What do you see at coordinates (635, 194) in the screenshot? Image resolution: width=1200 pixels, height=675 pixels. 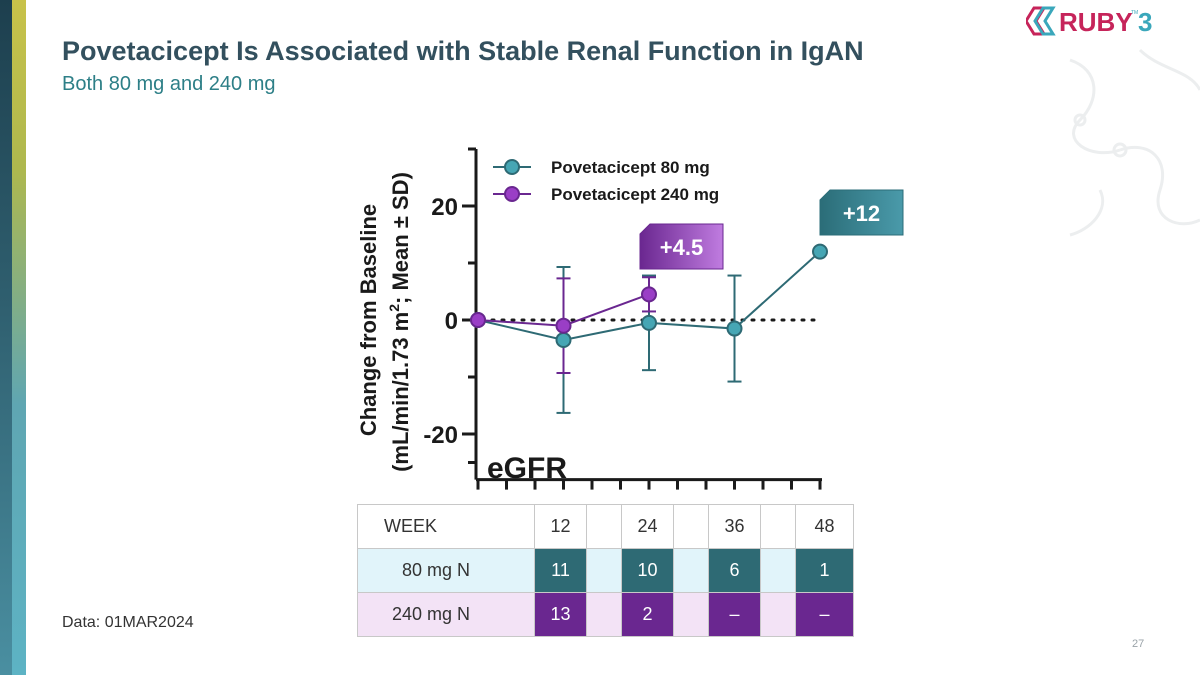 I see `legend-label: Povetacicept 240 mg` at bounding box center [635, 194].